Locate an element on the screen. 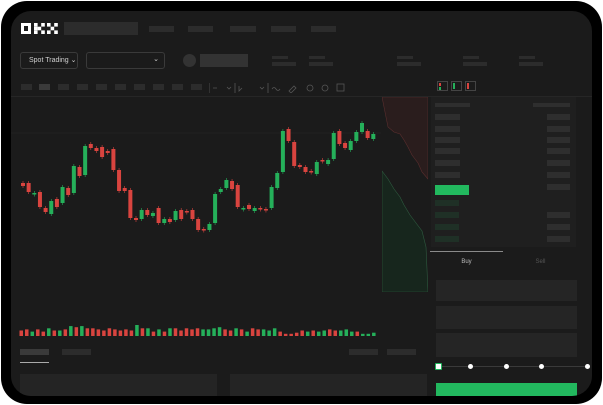 Image resolution: width=603 pixels, height=405 pixels. tab-sell: Sell is located at coordinates (540, 262).